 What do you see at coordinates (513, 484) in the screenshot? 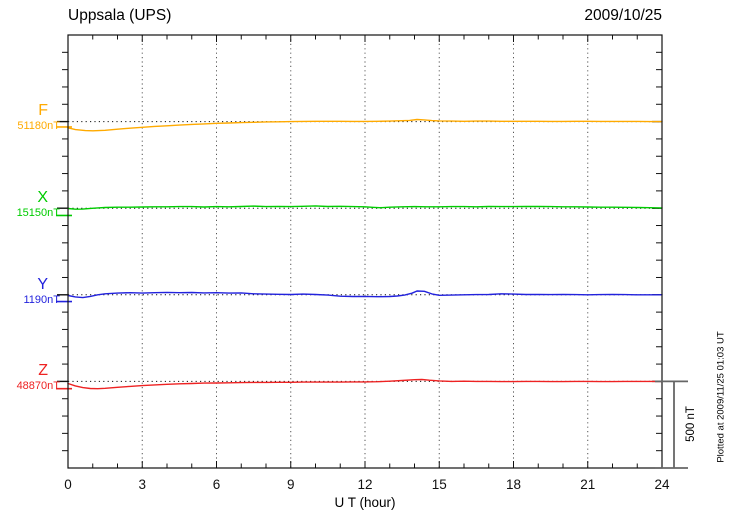
I see `x-tick-label: 18` at bounding box center [513, 484].